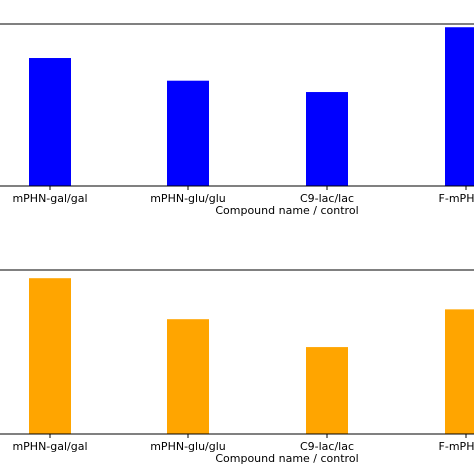 The image size is (474, 474). Describe the element at coordinates (327, 446) in the screenshot. I see `chart-2-x-tick-label-3: C9-lac/lac` at that location.